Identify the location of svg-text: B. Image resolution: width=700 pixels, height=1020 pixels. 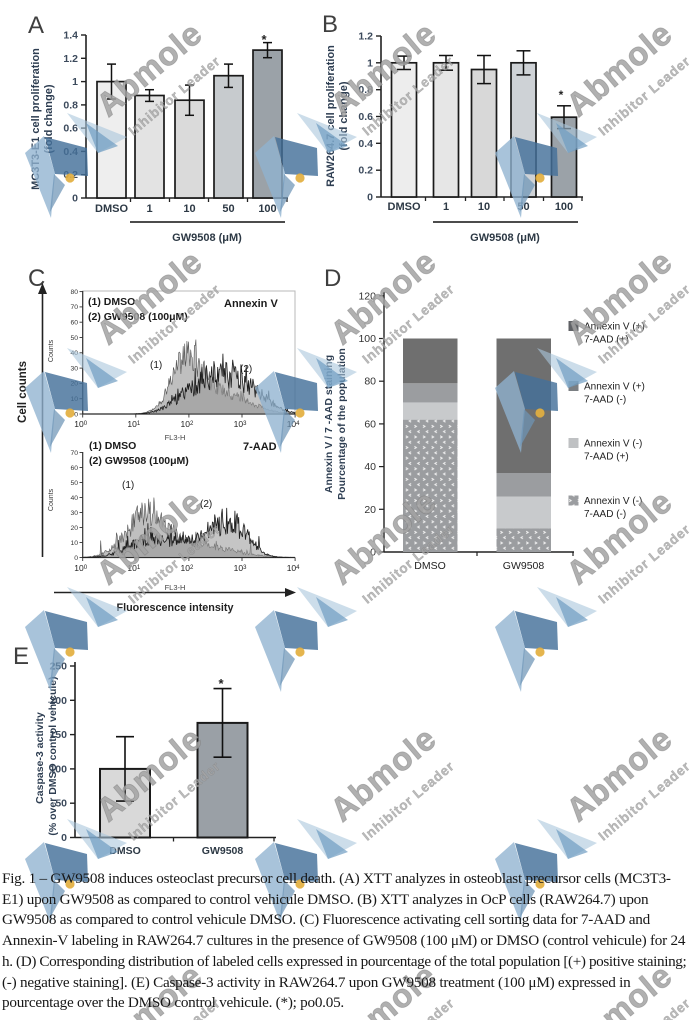
(330, 24).